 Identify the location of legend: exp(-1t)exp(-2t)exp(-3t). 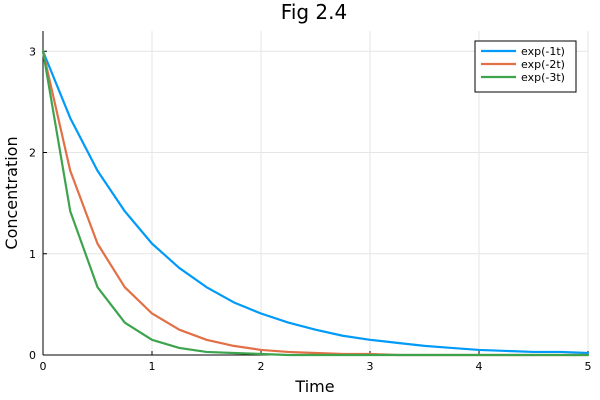
(525, 66).